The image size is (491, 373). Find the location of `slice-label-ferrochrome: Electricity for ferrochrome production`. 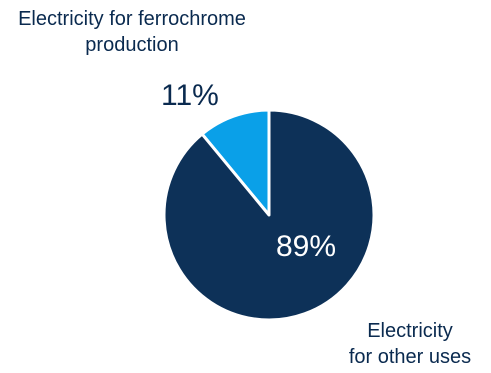

slice-label-ferrochrome: Electricity for ferrochrome production is located at coordinates (132, 32).